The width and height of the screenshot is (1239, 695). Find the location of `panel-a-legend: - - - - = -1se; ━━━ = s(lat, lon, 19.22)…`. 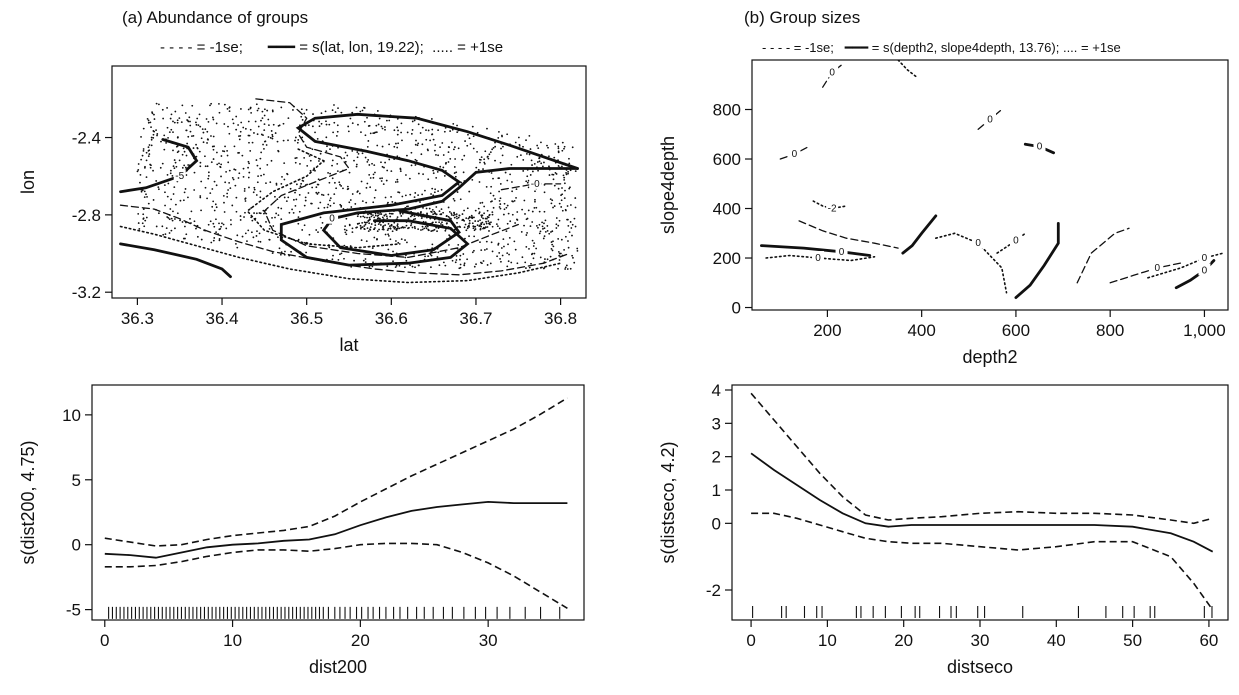

panel-a-legend: - - - - = -1se; ━━━ = s(lat, lon, 19.22)… is located at coordinates (331, 47).